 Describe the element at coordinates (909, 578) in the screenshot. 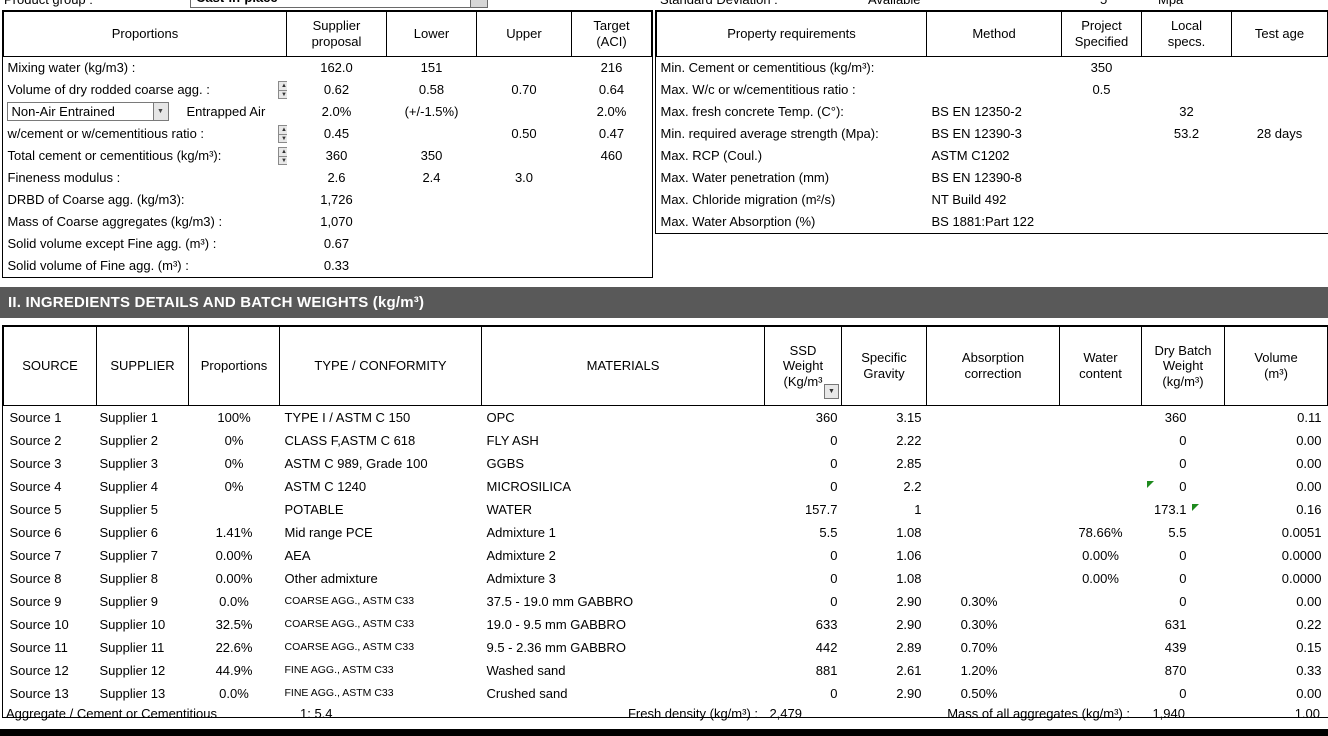

I see `specific-gravity-cell: 1.08` at that location.